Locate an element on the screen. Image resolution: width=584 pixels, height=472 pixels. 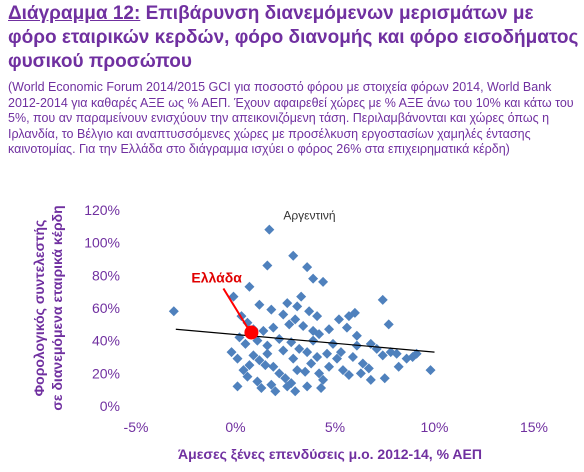
x-axis-ticks: -5% 0% 5% 10% 15% is located at coordinates (336, 427).